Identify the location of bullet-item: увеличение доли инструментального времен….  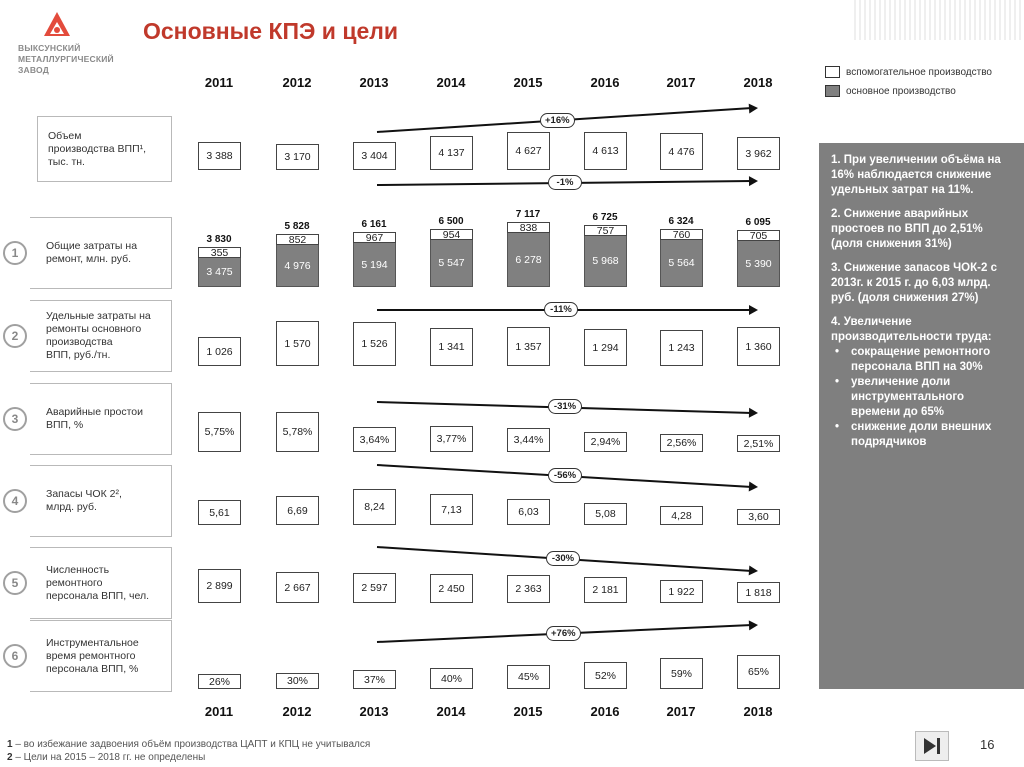
(922, 397).